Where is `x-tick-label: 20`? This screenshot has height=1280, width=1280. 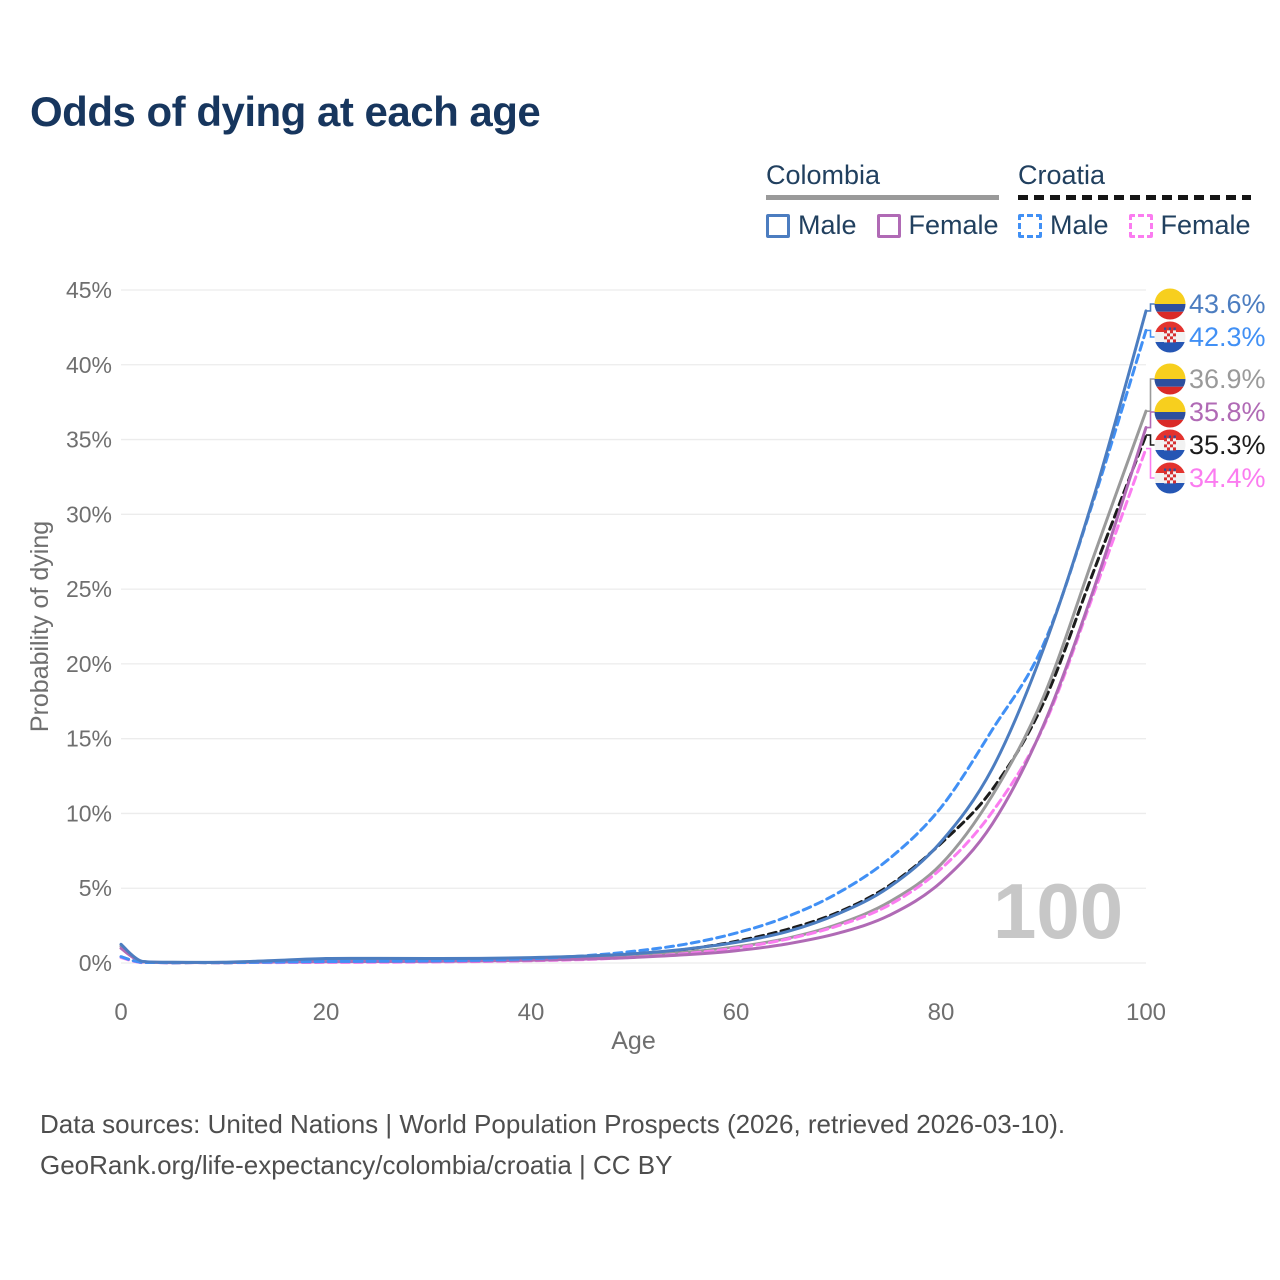
x-tick-label: 20 is located at coordinates (326, 1012).